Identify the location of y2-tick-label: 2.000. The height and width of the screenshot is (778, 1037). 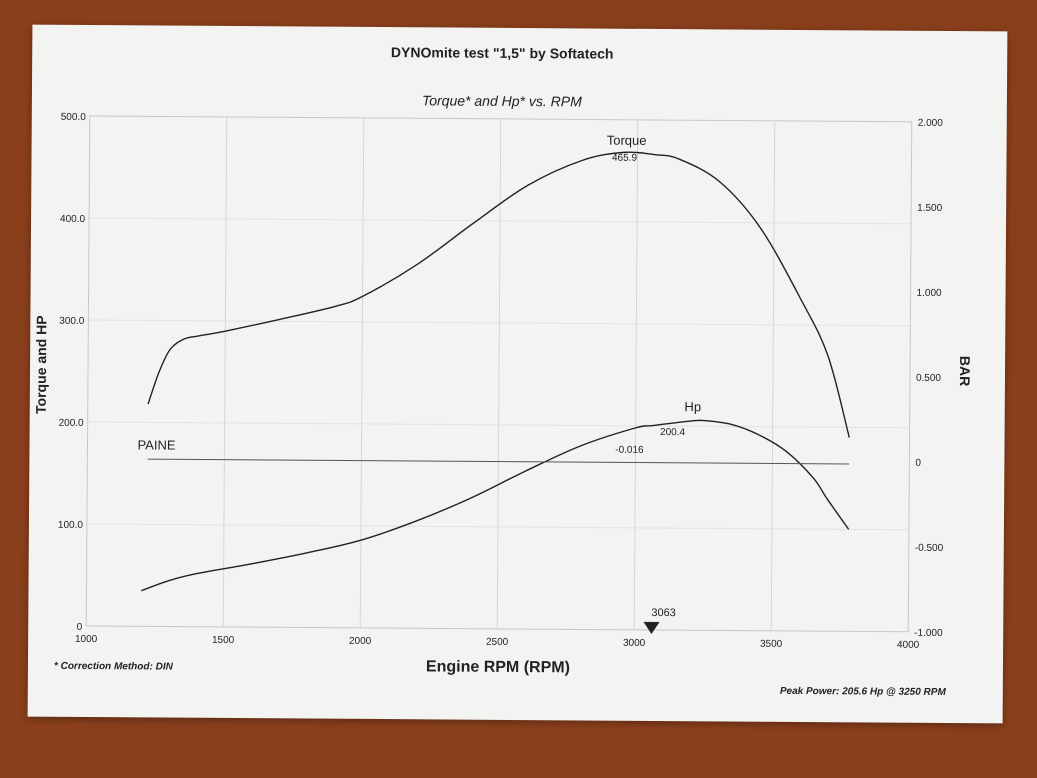
(931, 123).